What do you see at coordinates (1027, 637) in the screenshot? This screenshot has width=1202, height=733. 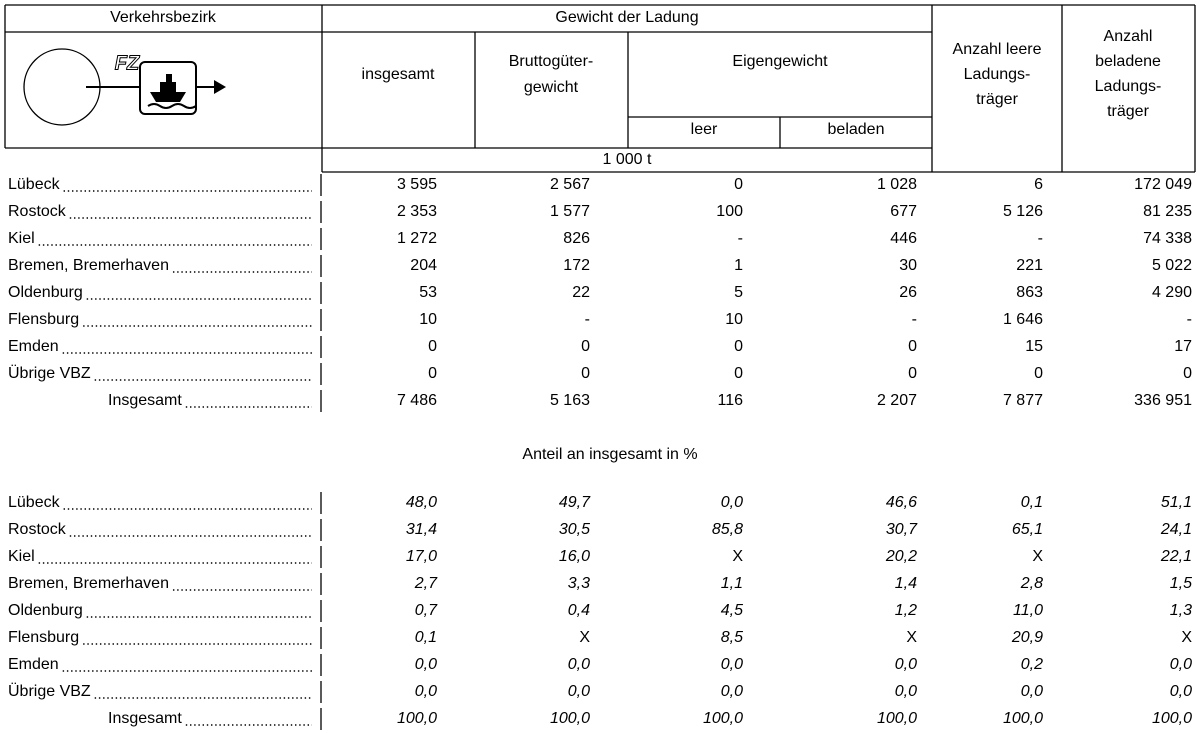 I see `cell: 20,9` at bounding box center [1027, 637].